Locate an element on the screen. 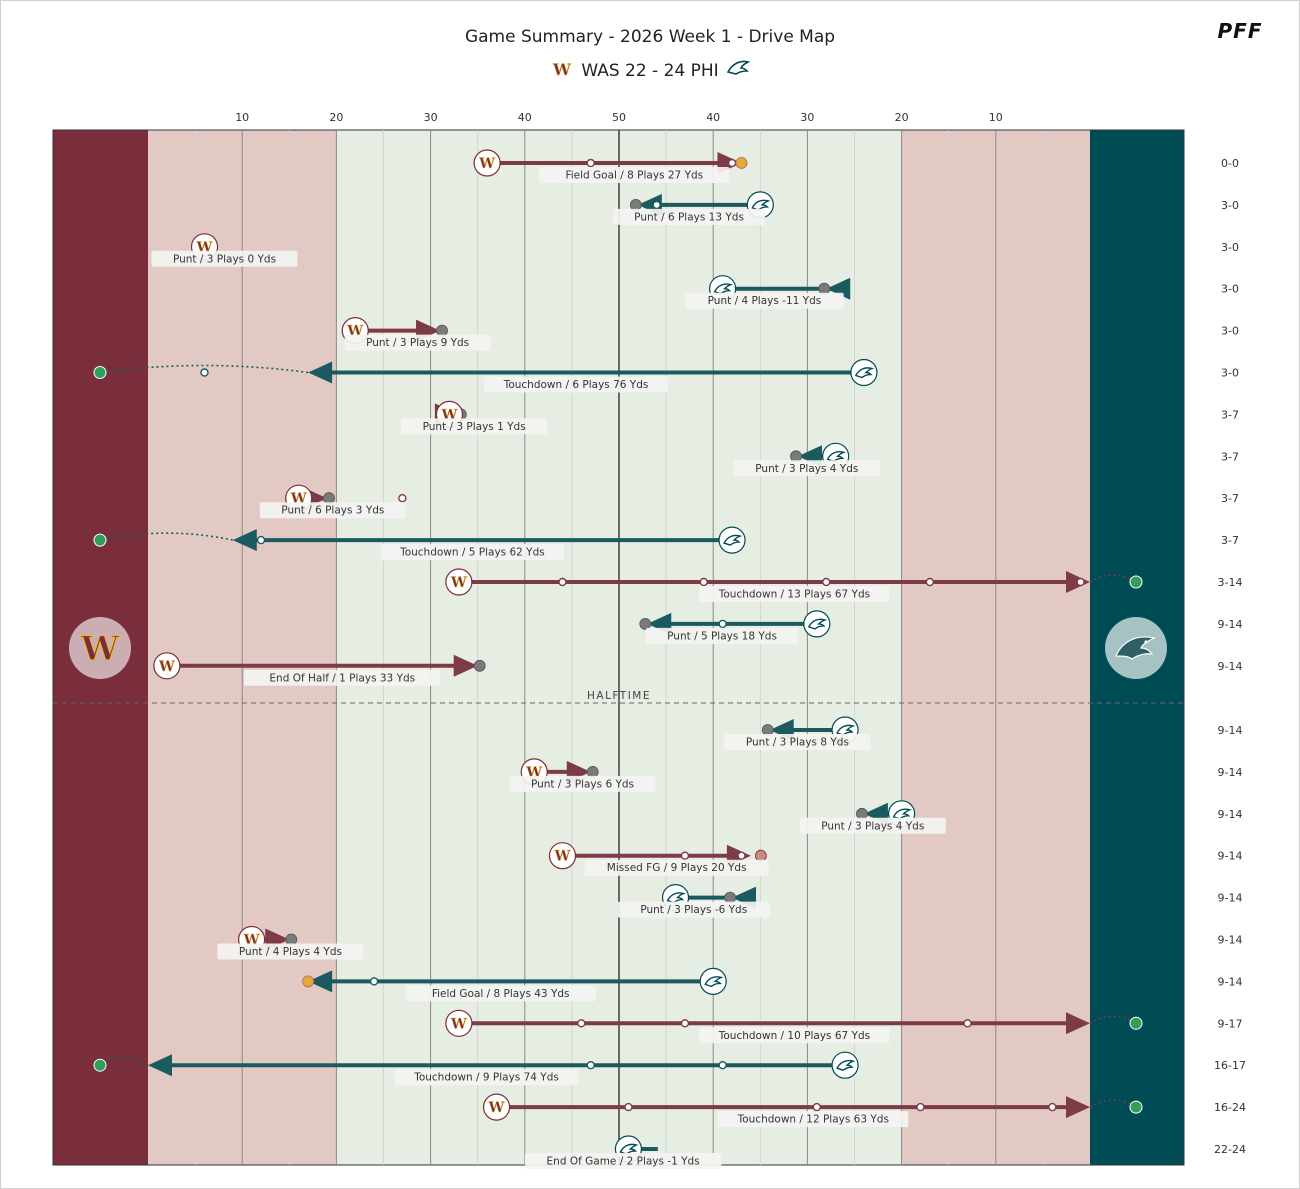  drive-label: Punt / 6 Plays 13 Yds is located at coordinates (689, 217).